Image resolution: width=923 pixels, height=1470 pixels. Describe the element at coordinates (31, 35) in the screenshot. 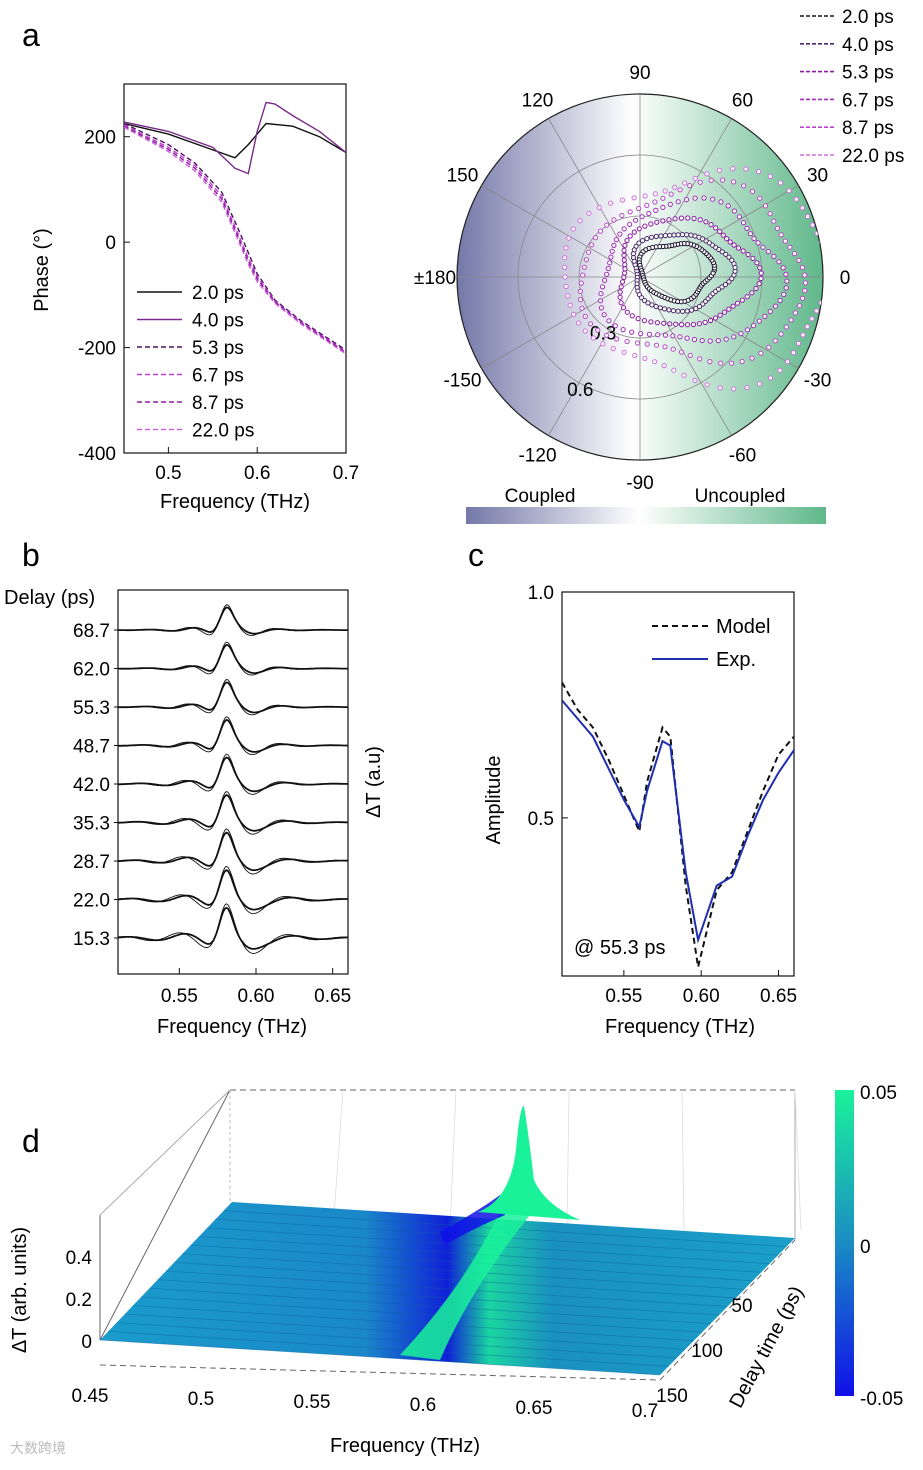

I see `panel-label-a: a` at that location.